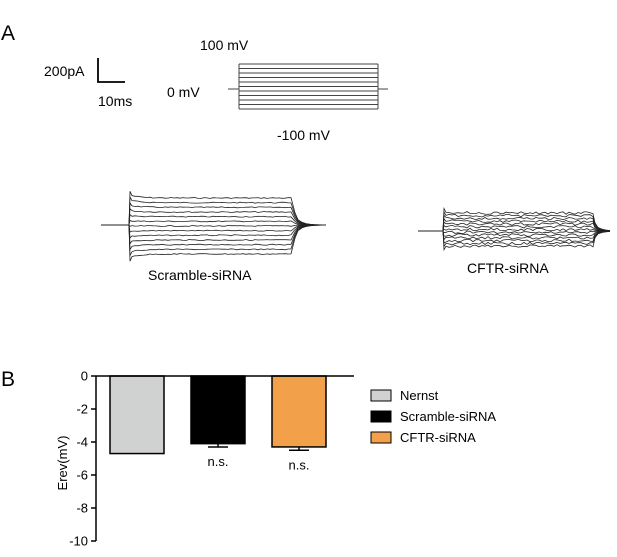 The image size is (617, 557). I want to click on panel-label-a: A, so click(8, 33).